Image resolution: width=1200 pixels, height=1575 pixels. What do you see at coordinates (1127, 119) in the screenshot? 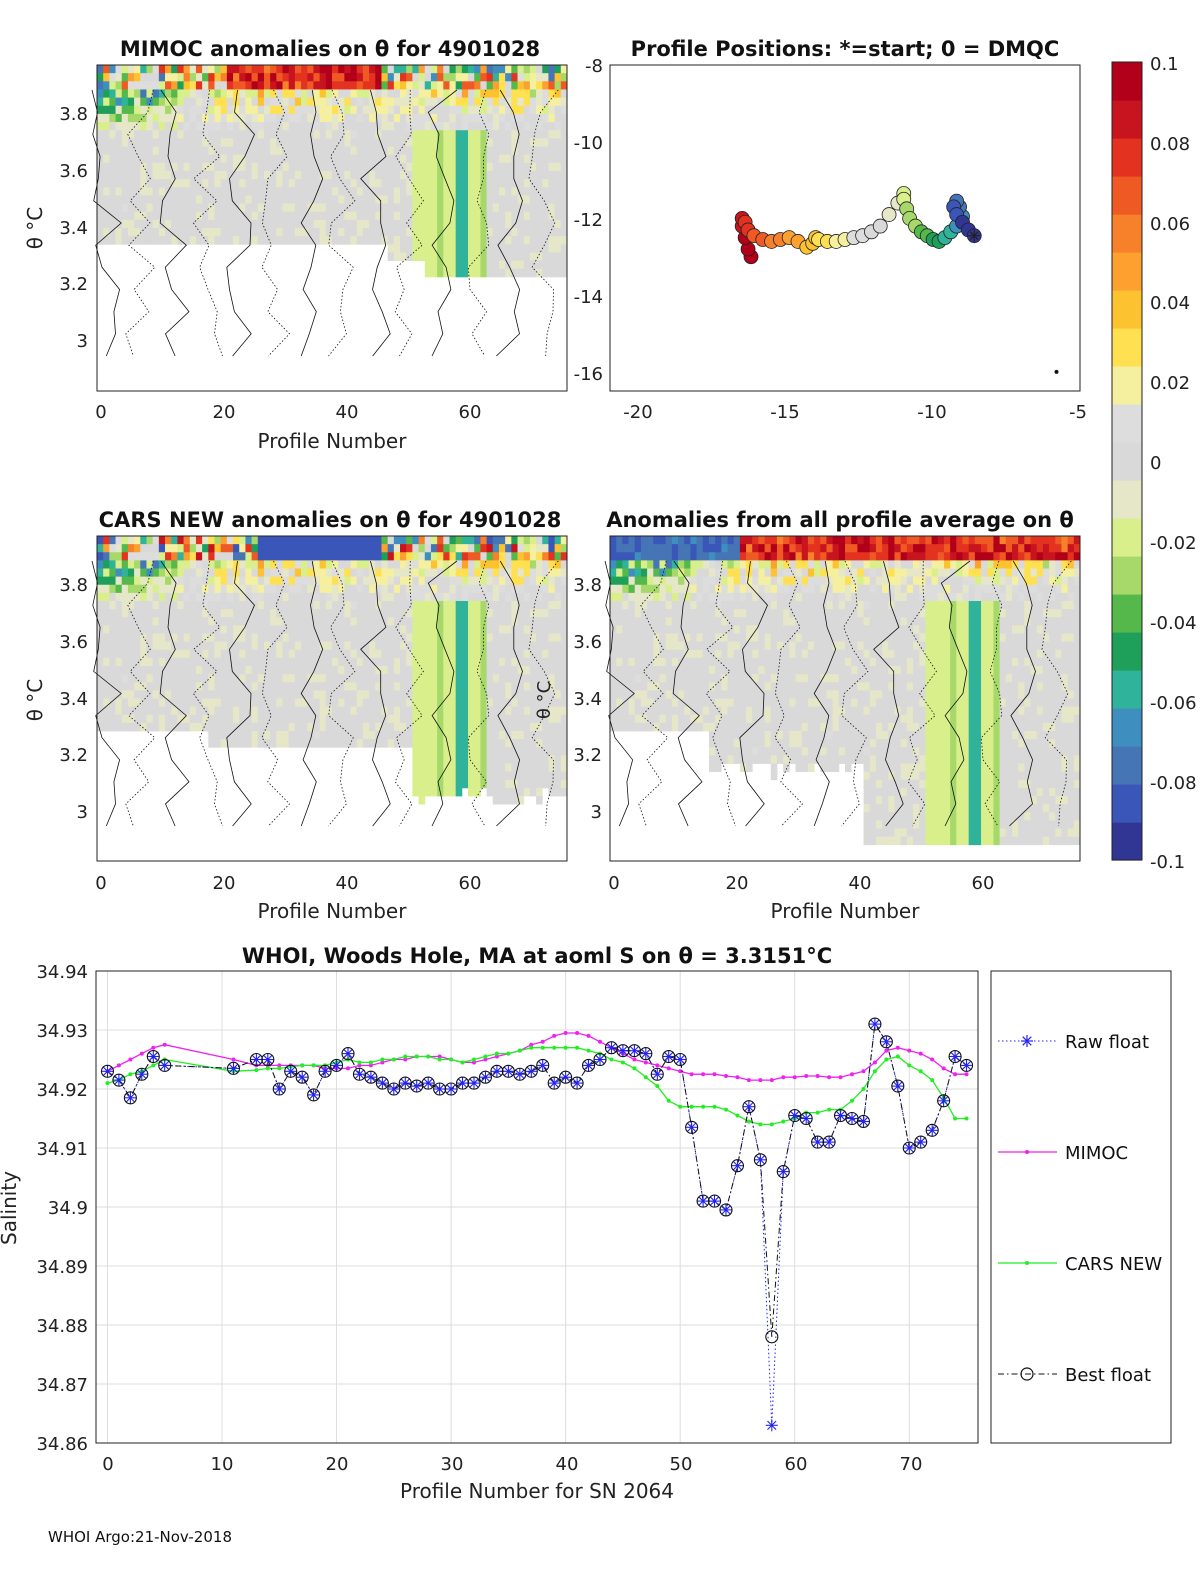
I see `colorbar-band` at bounding box center [1127, 119].